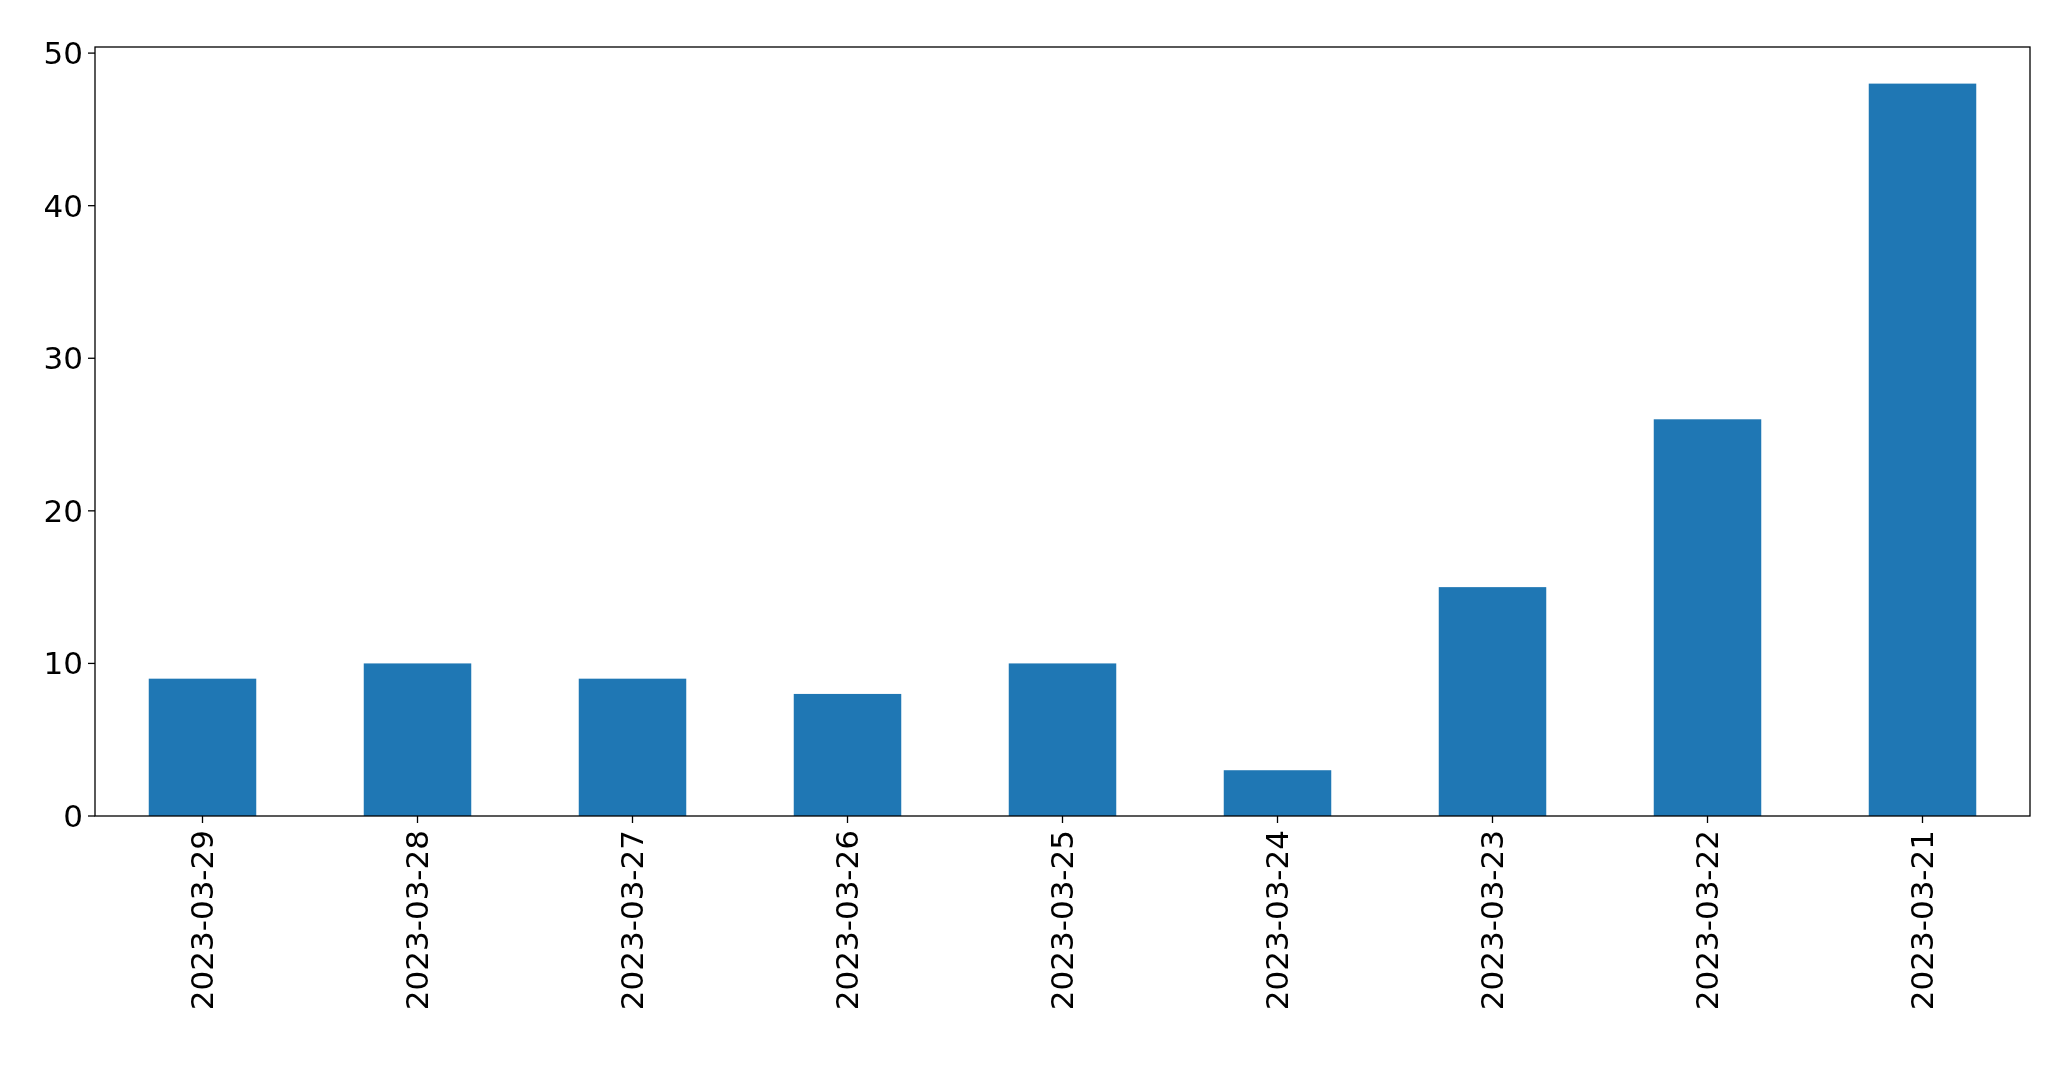 Image resolution: width=2071 pixels, height=1069 pixels. What do you see at coordinates (63, 663) in the screenshot?
I see `y-tick-label: 10` at bounding box center [63, 663].